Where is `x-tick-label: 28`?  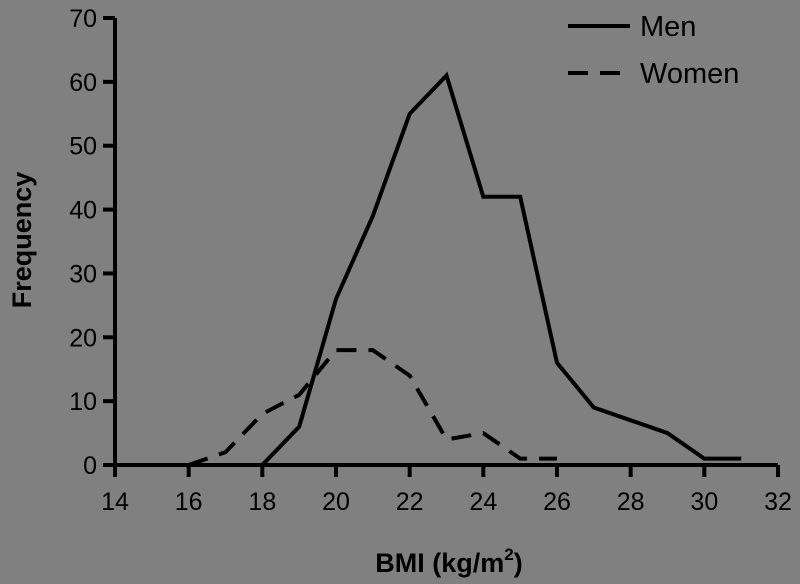
x-tick-label: 28 is located at coordinates (631, 502).